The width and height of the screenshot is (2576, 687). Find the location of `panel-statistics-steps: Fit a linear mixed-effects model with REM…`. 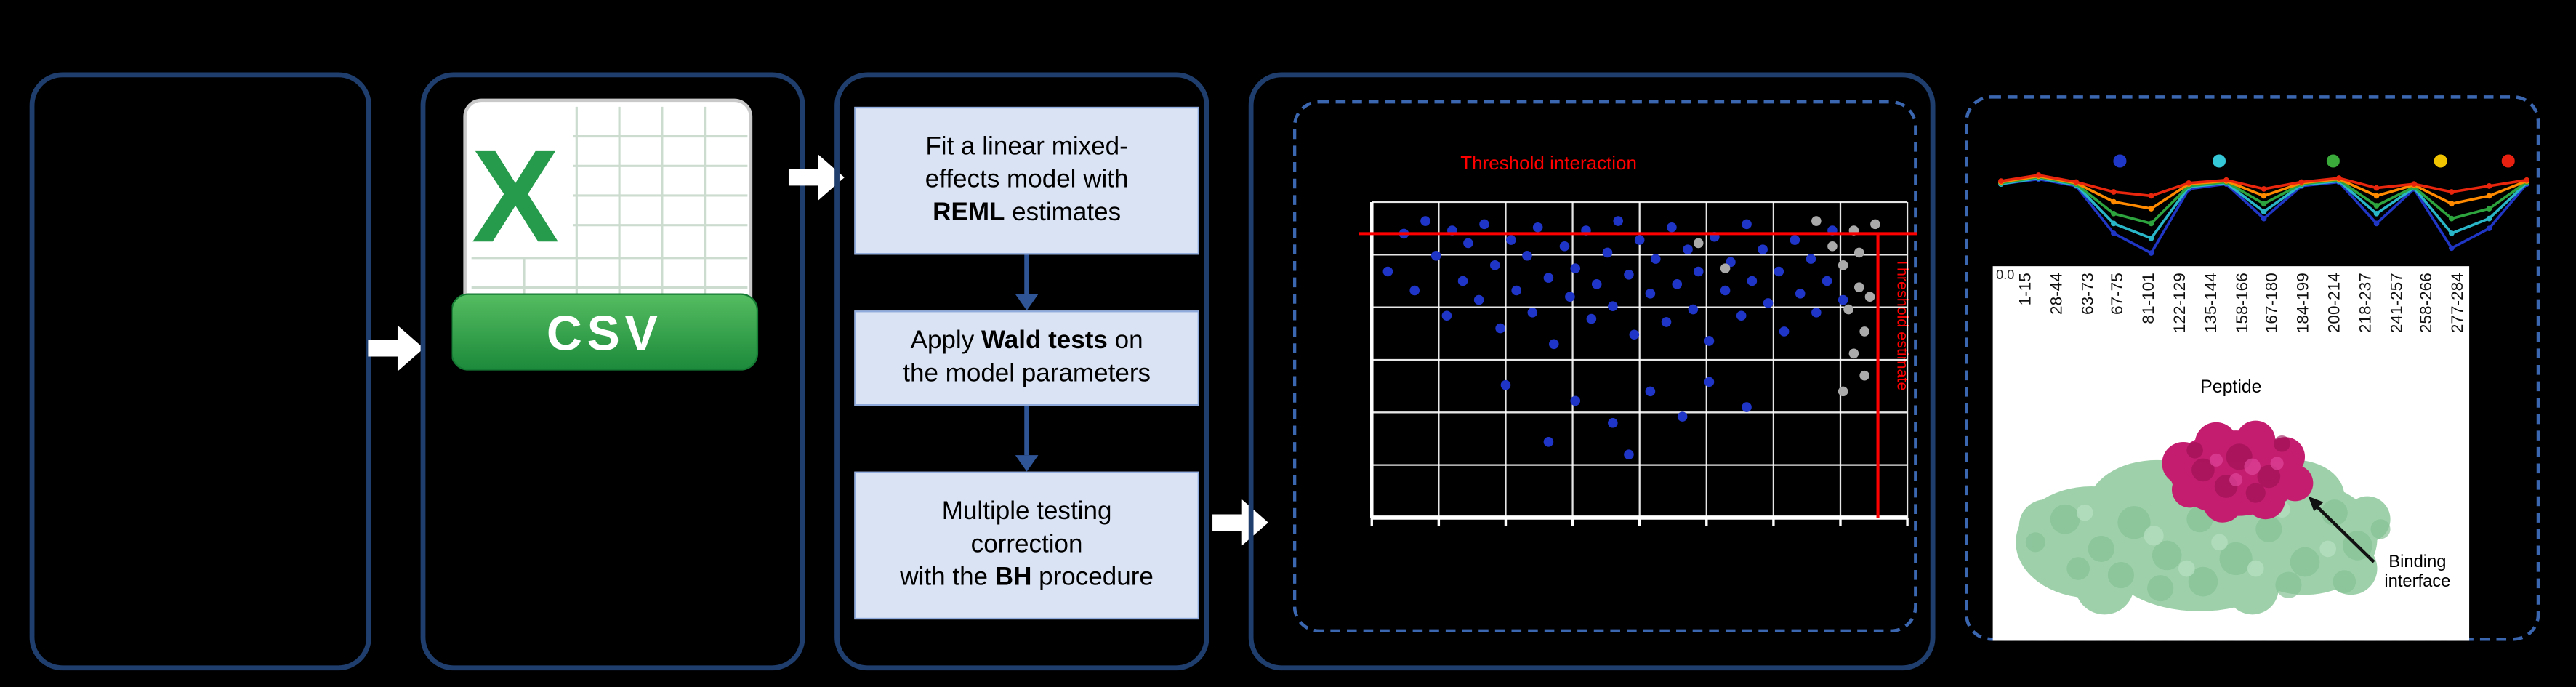

panel-statistics-steps: Fit a linear mixed-effects model with REM… is located at coordinates (1021, 371).